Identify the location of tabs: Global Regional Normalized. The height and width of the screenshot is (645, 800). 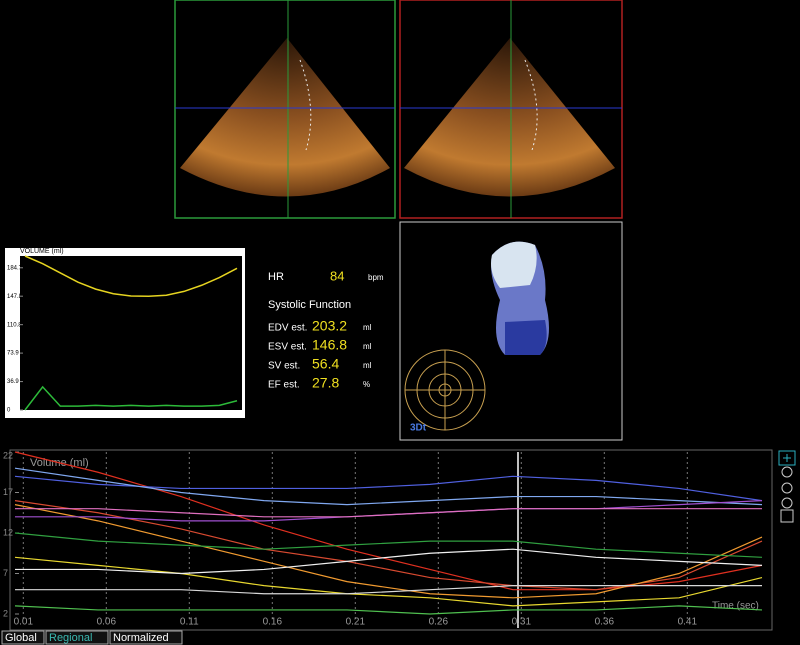
(92, 637).